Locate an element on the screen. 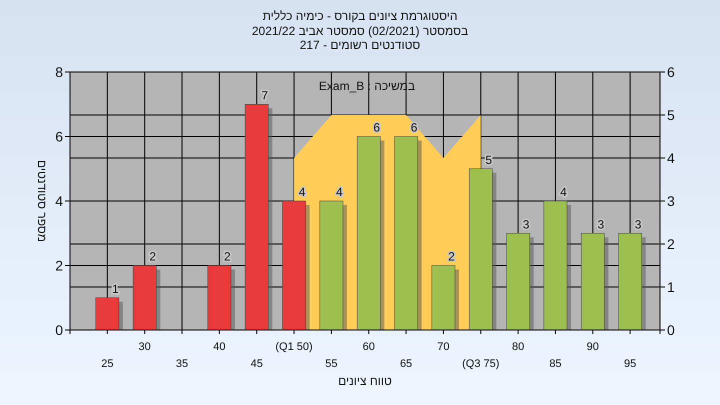 The width and height of the screenshot is (720, 405). y-tick-label: 6 is located at coordinates (59, 136).